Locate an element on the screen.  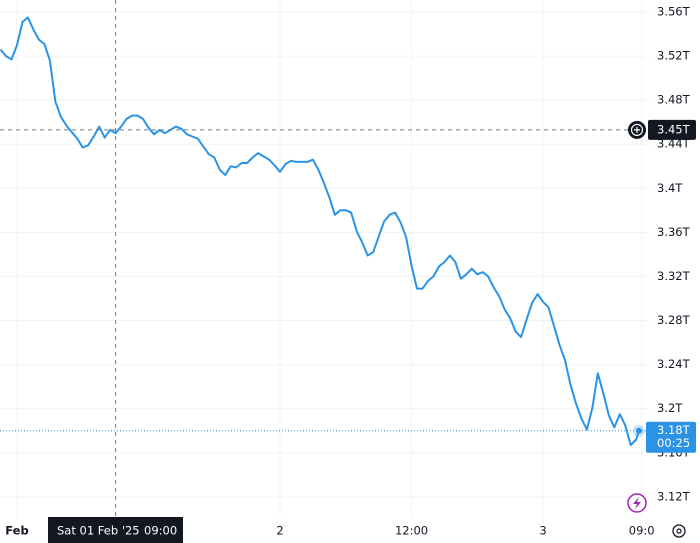
alert-icon is located at coordinates (637, 503).